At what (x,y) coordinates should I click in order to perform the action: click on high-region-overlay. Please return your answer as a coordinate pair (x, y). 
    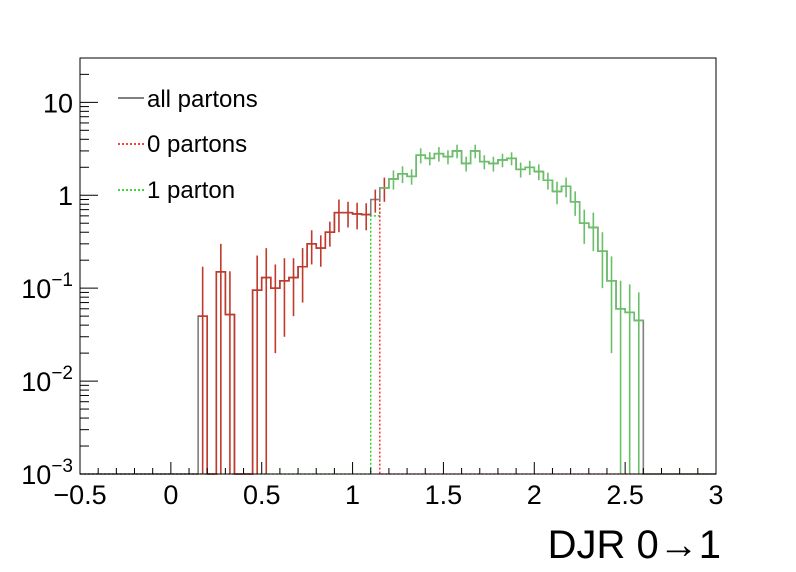
    Looking at the image, I should click on (511, 236).